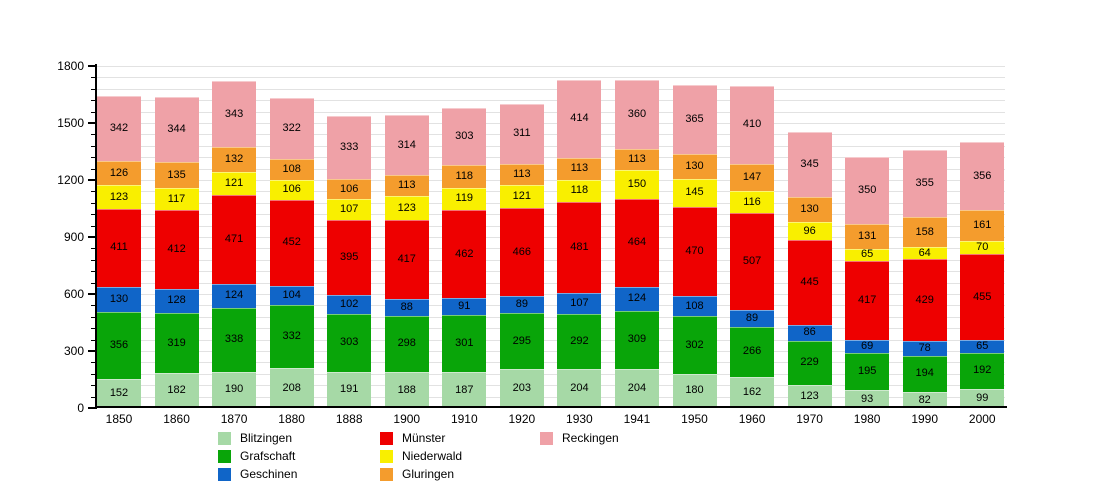 Image resolution: width=1100 pixels, height=500 pixels. Describe the element at coordinates (522, 419) in the screenshot. I see `x-axis-tick-label: 1920` at that location.